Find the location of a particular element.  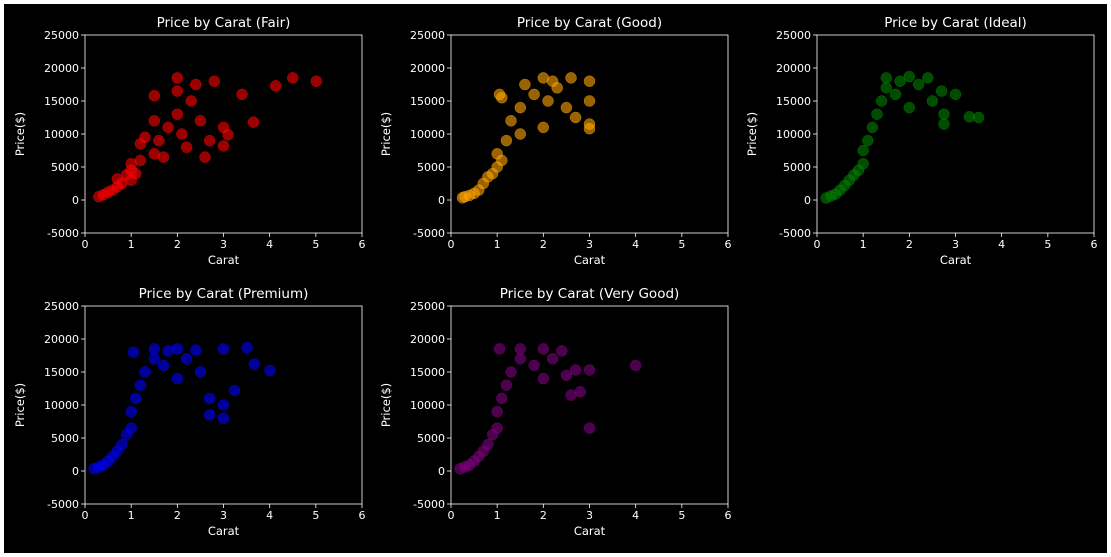

chart-title: Price by Carat (Premium) is located at coordinates (224, 294).